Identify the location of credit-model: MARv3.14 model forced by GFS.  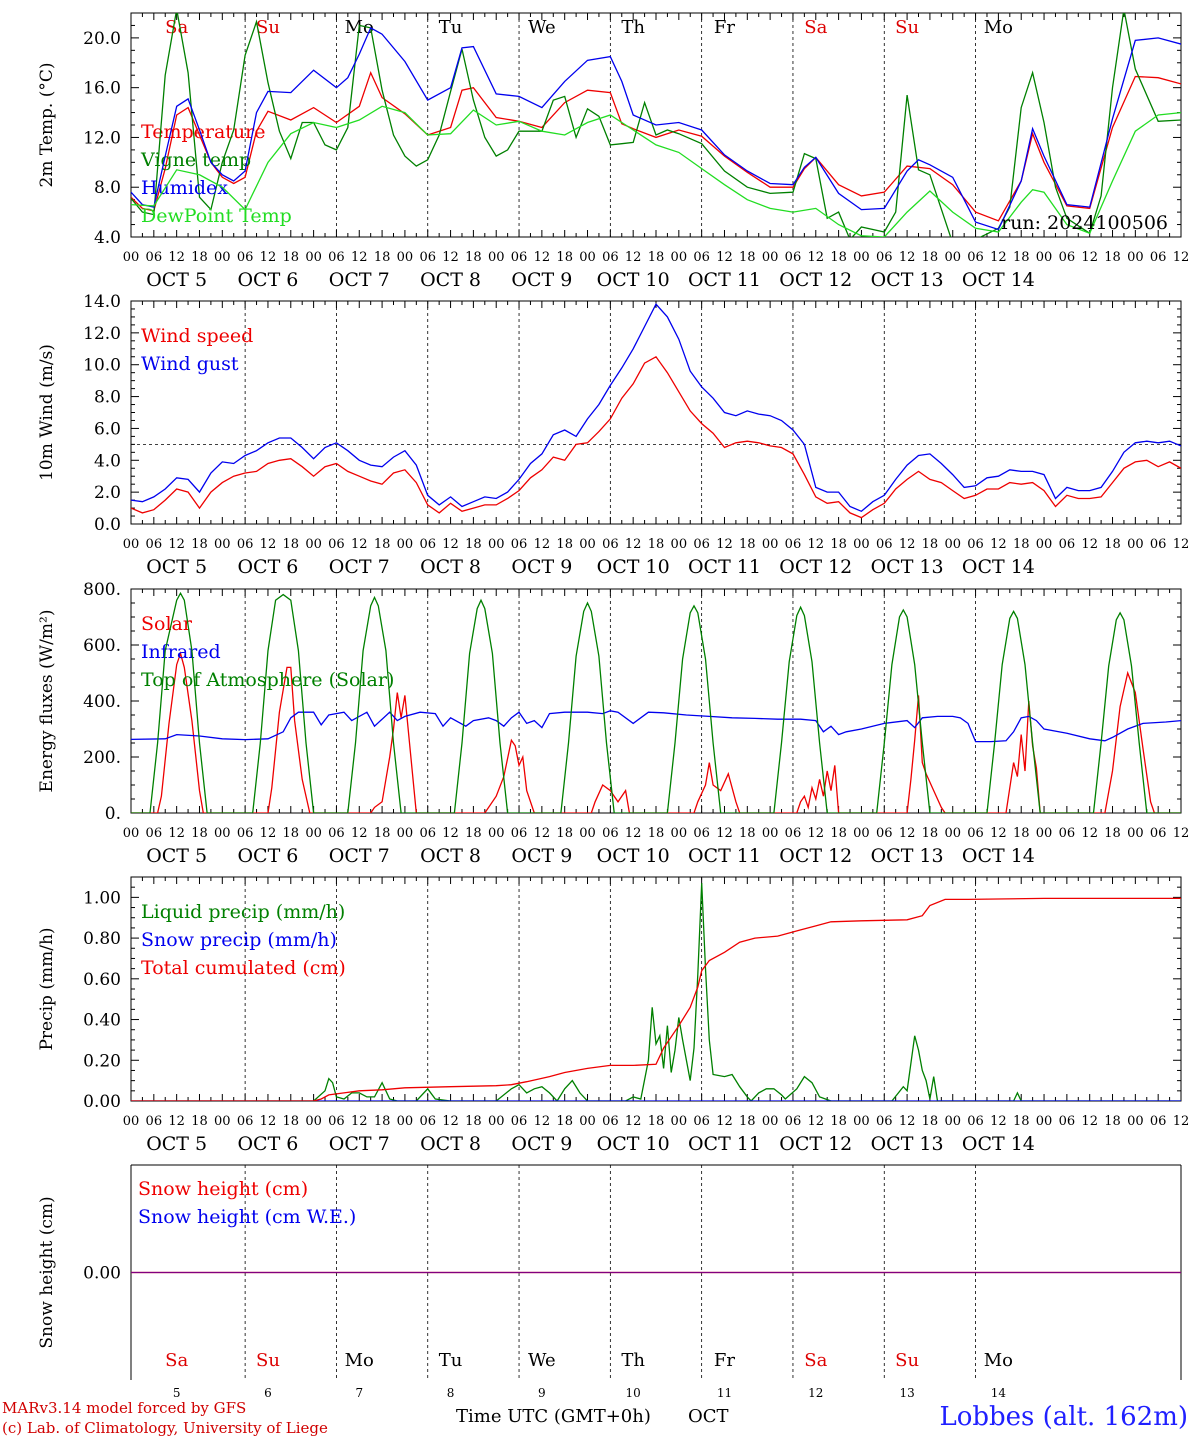
(124, 1408).